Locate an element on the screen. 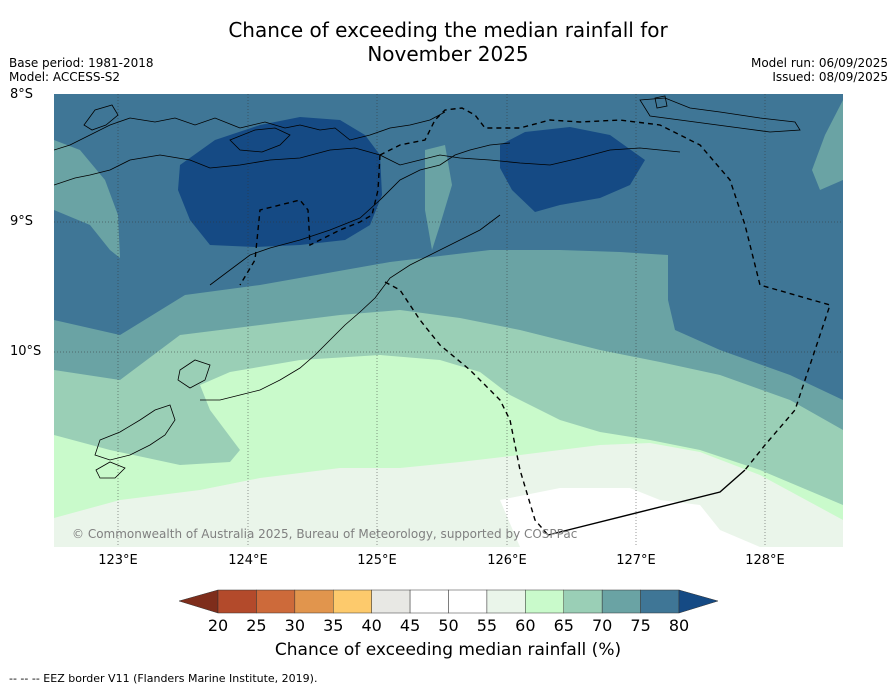  lon-label-127e: 127°E is located at coordinates (636, 560).